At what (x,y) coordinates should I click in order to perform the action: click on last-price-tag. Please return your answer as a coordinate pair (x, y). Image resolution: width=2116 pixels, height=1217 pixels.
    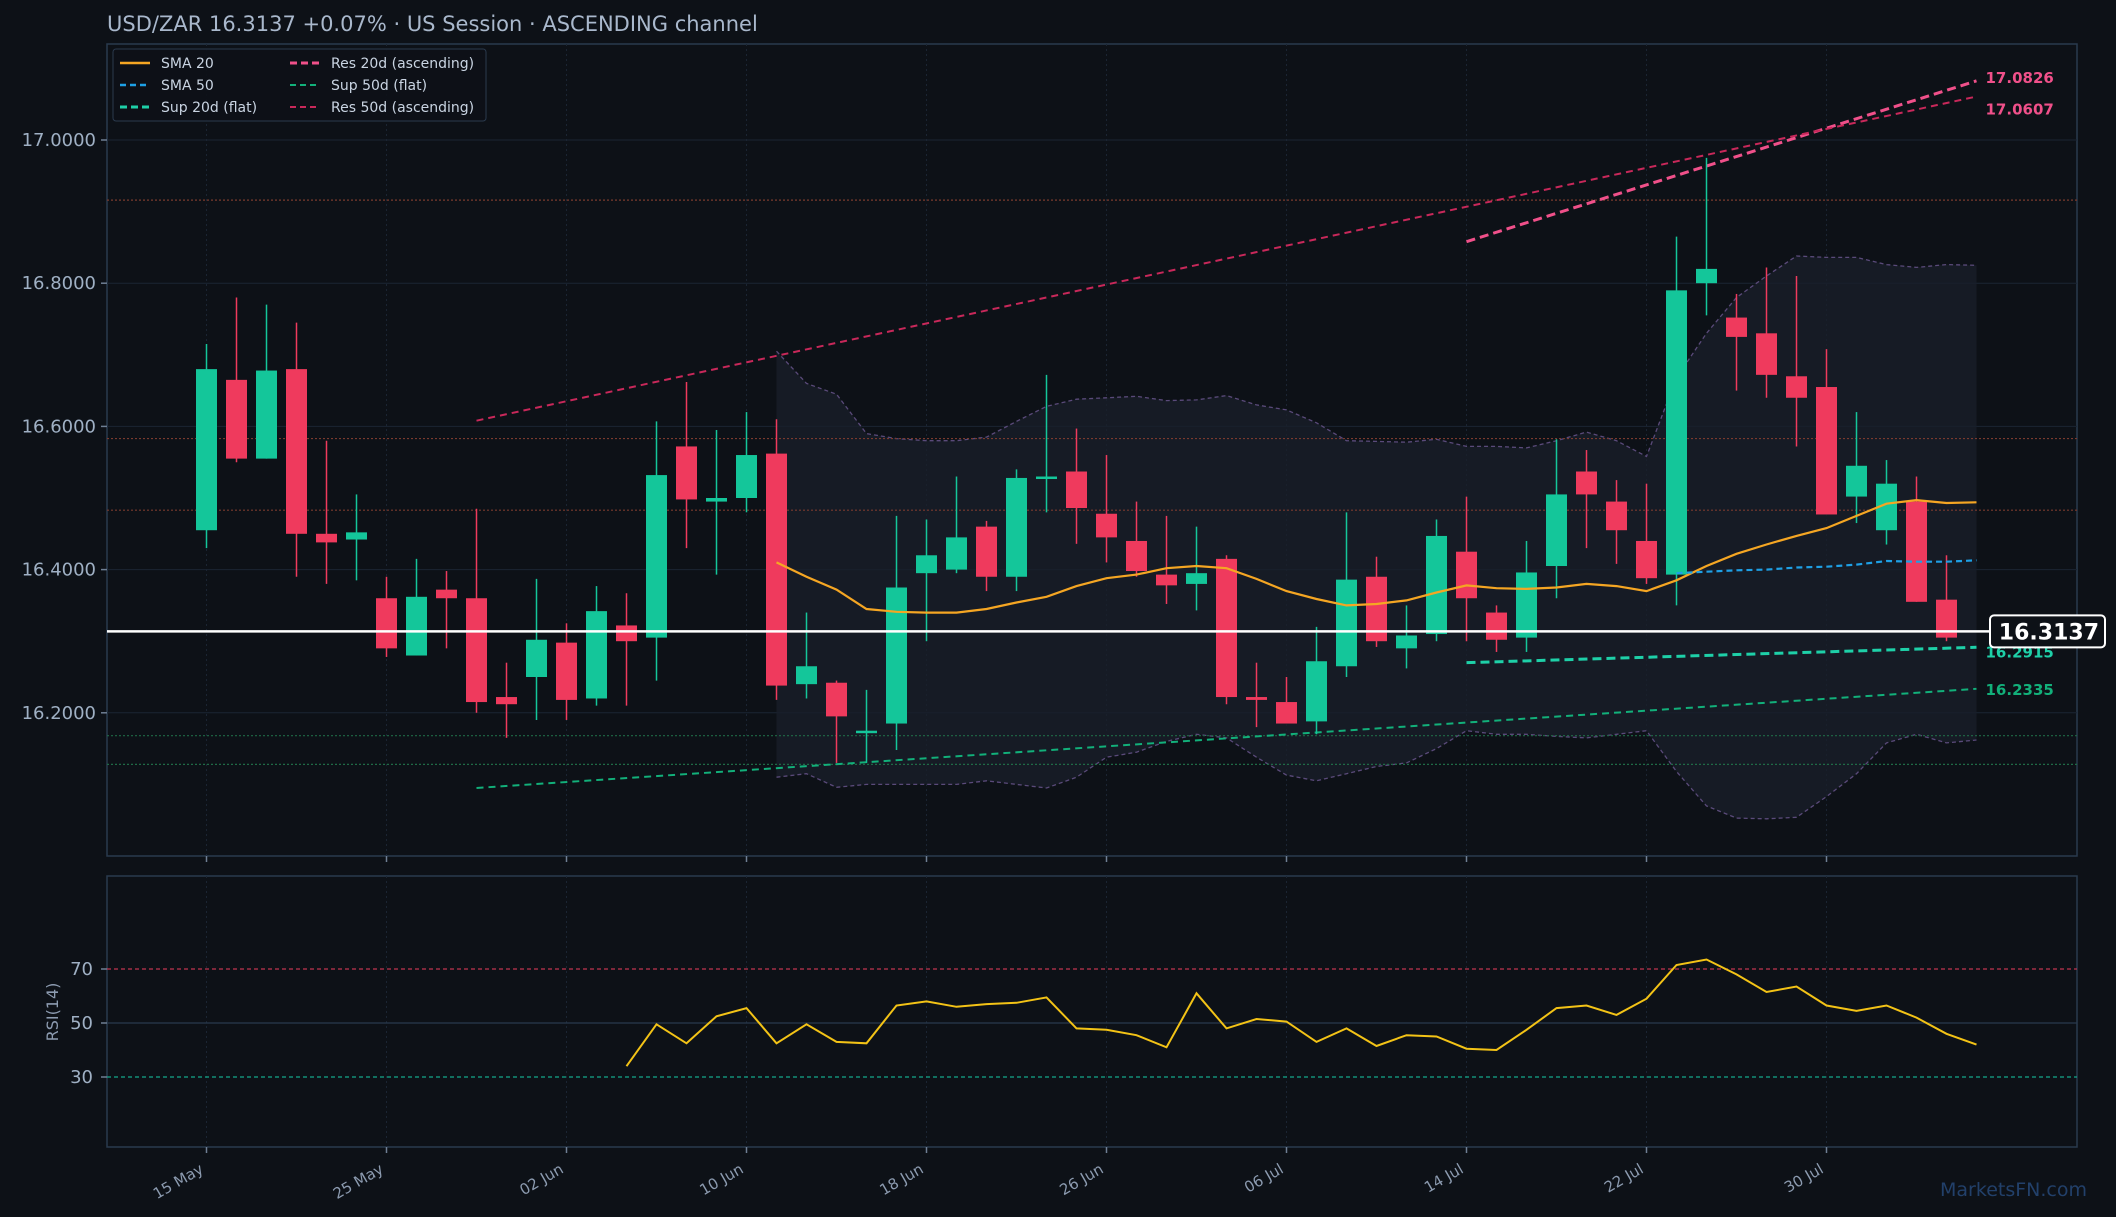
    Looking at the image, I should click on (2047, 631).